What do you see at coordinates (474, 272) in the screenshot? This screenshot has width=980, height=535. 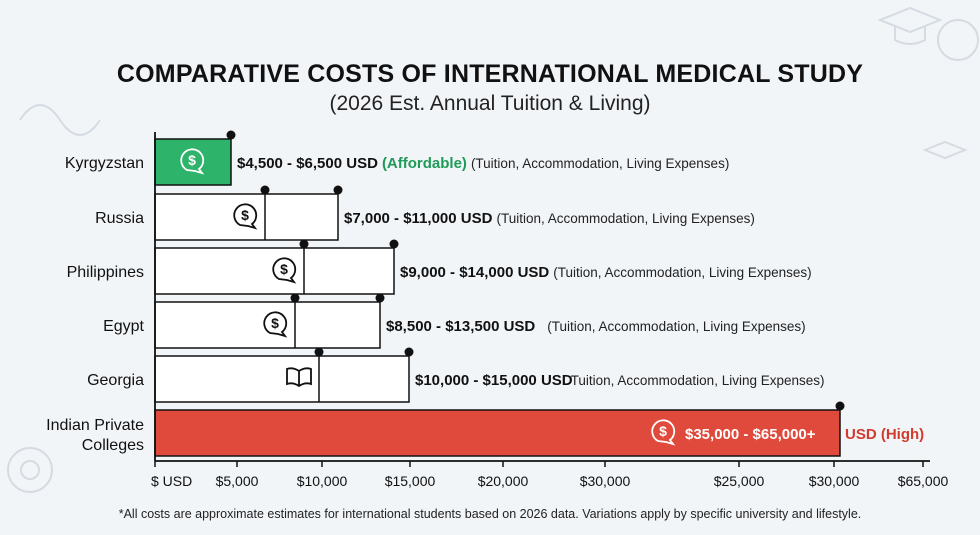 I see `data-label: $9,000 - $14,000 USD` at bounding box center [474, 272].